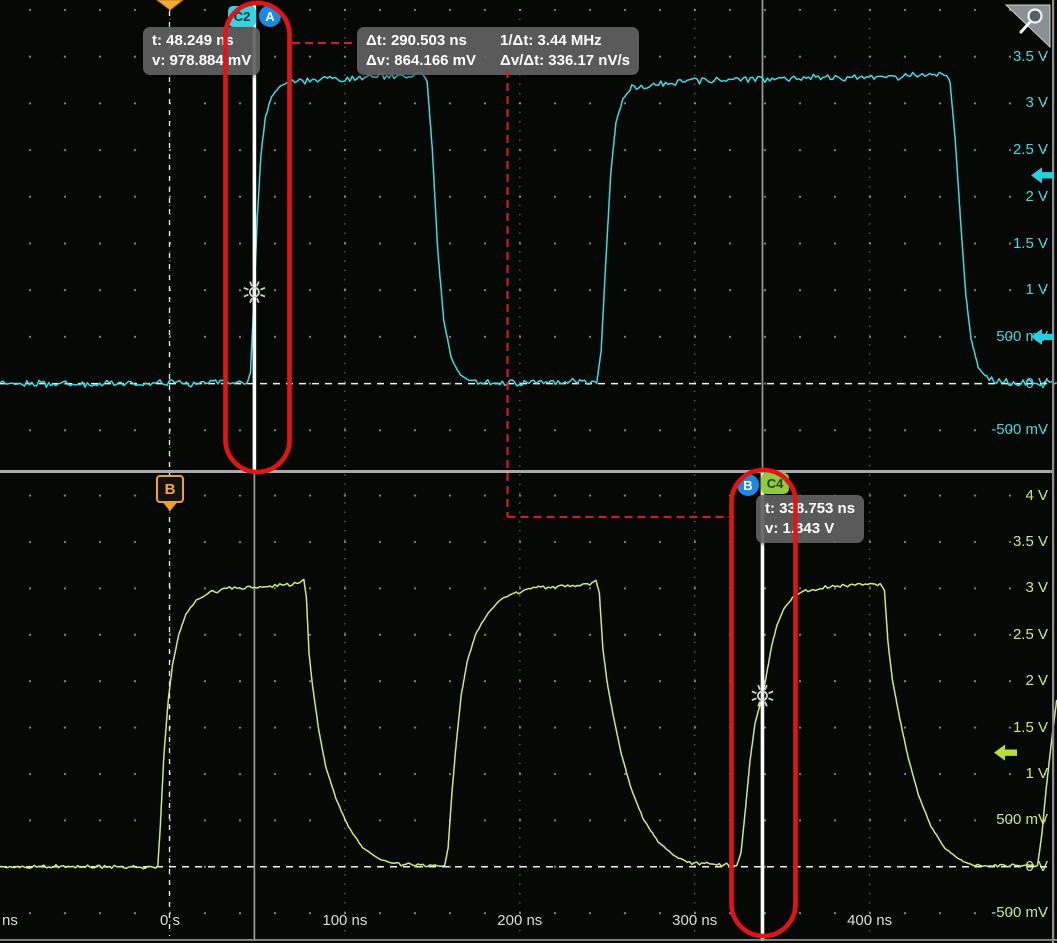 The image size is (1057, 943). What do you see at coordinates (1030, 150) in the screenshot?
I see `c2-voltage-label: 2.5 V` at bounding box center [1030, 150].